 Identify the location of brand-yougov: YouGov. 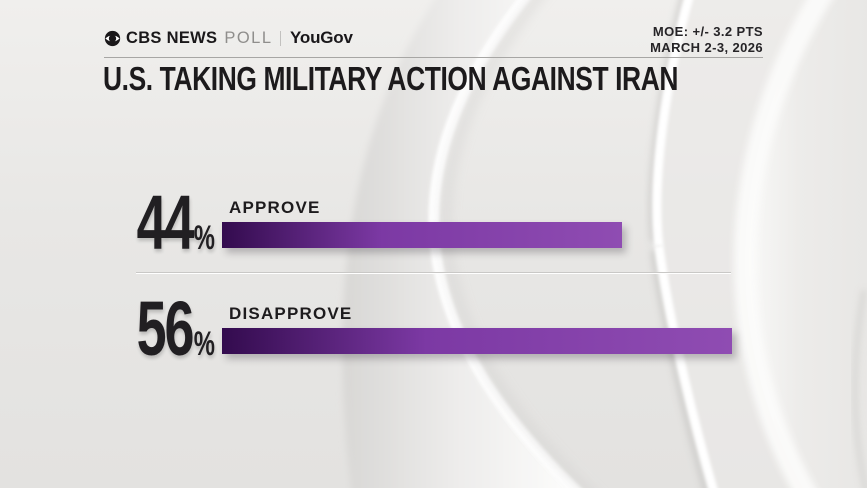
(321, 37).